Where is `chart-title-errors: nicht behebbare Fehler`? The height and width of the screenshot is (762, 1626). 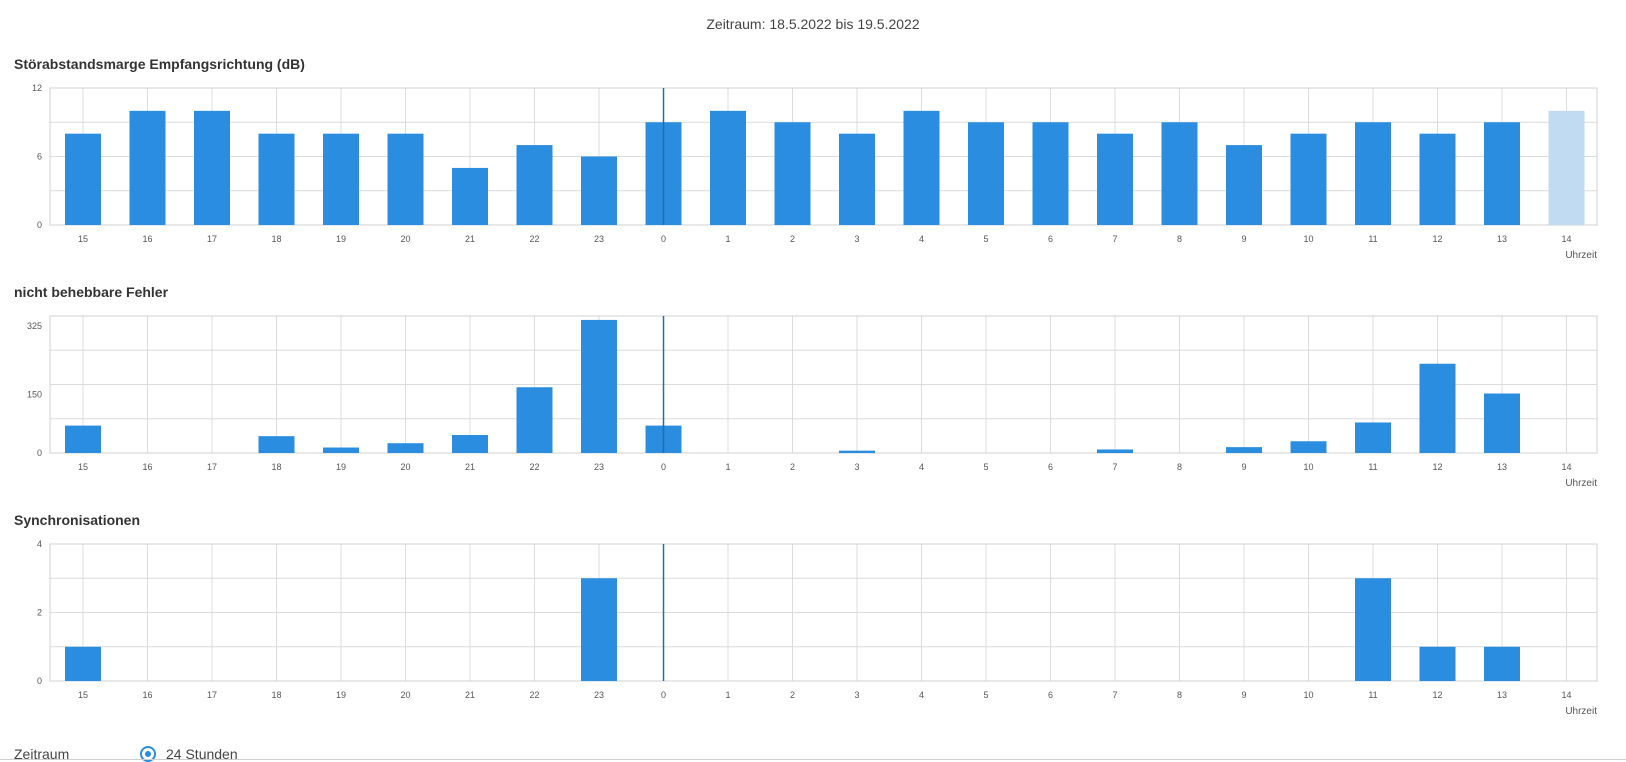 chart-title-errors: nicht behebbare Fehler is located at coordinates (91, 292).